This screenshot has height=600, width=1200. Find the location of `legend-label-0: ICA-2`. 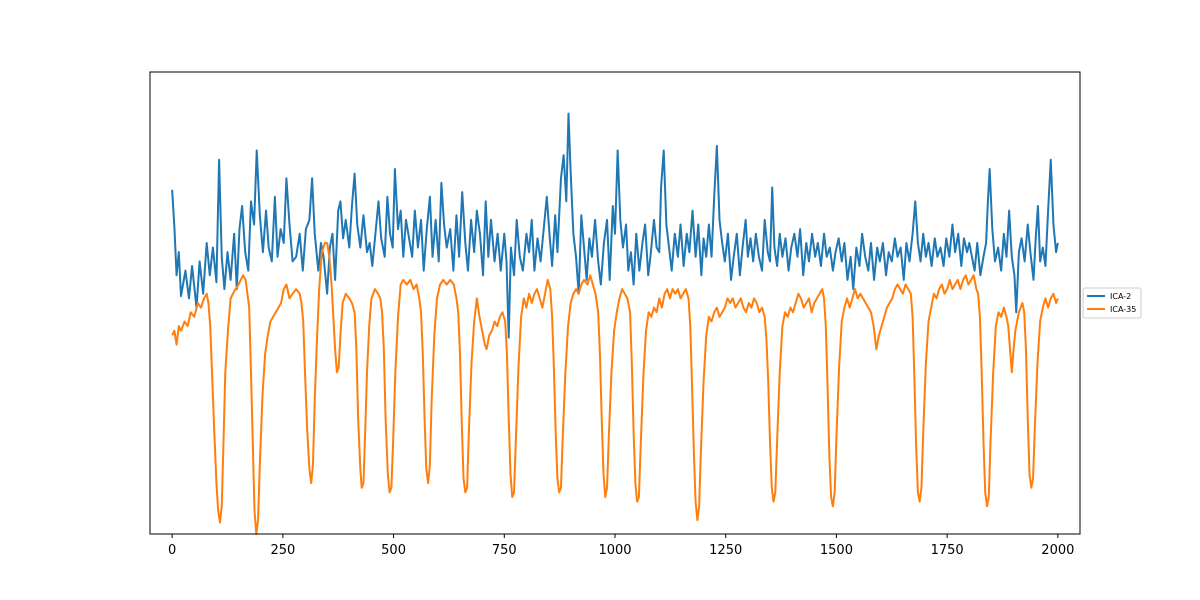

legend-label-0: ICA-2 is located at coordinates (1120, 296).